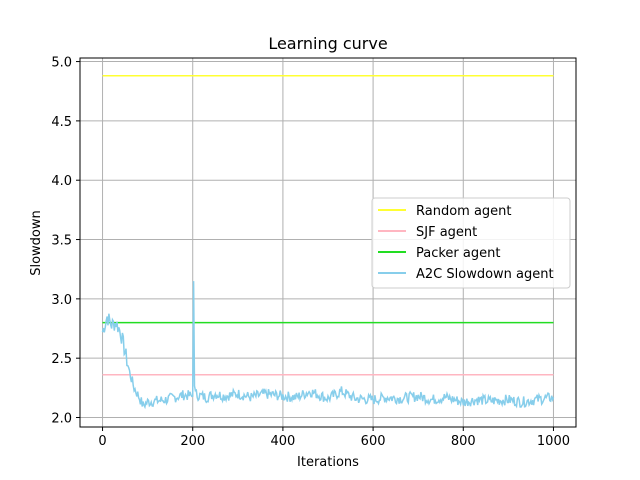 This screenshot has width=640, height=480. I want to click on legend-box, so click(471, 243).